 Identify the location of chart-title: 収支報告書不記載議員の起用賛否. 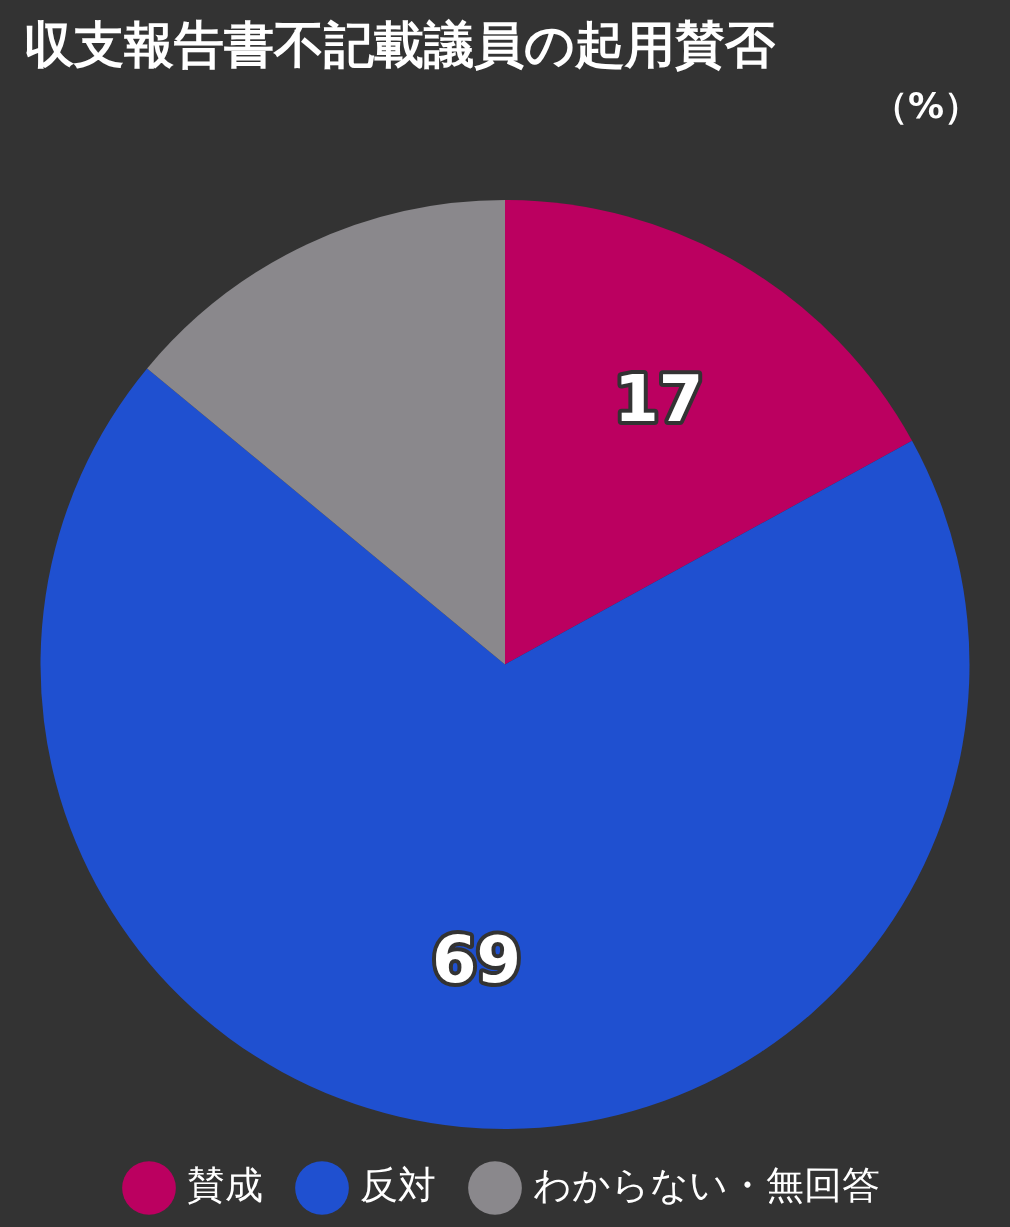
(399, 45).